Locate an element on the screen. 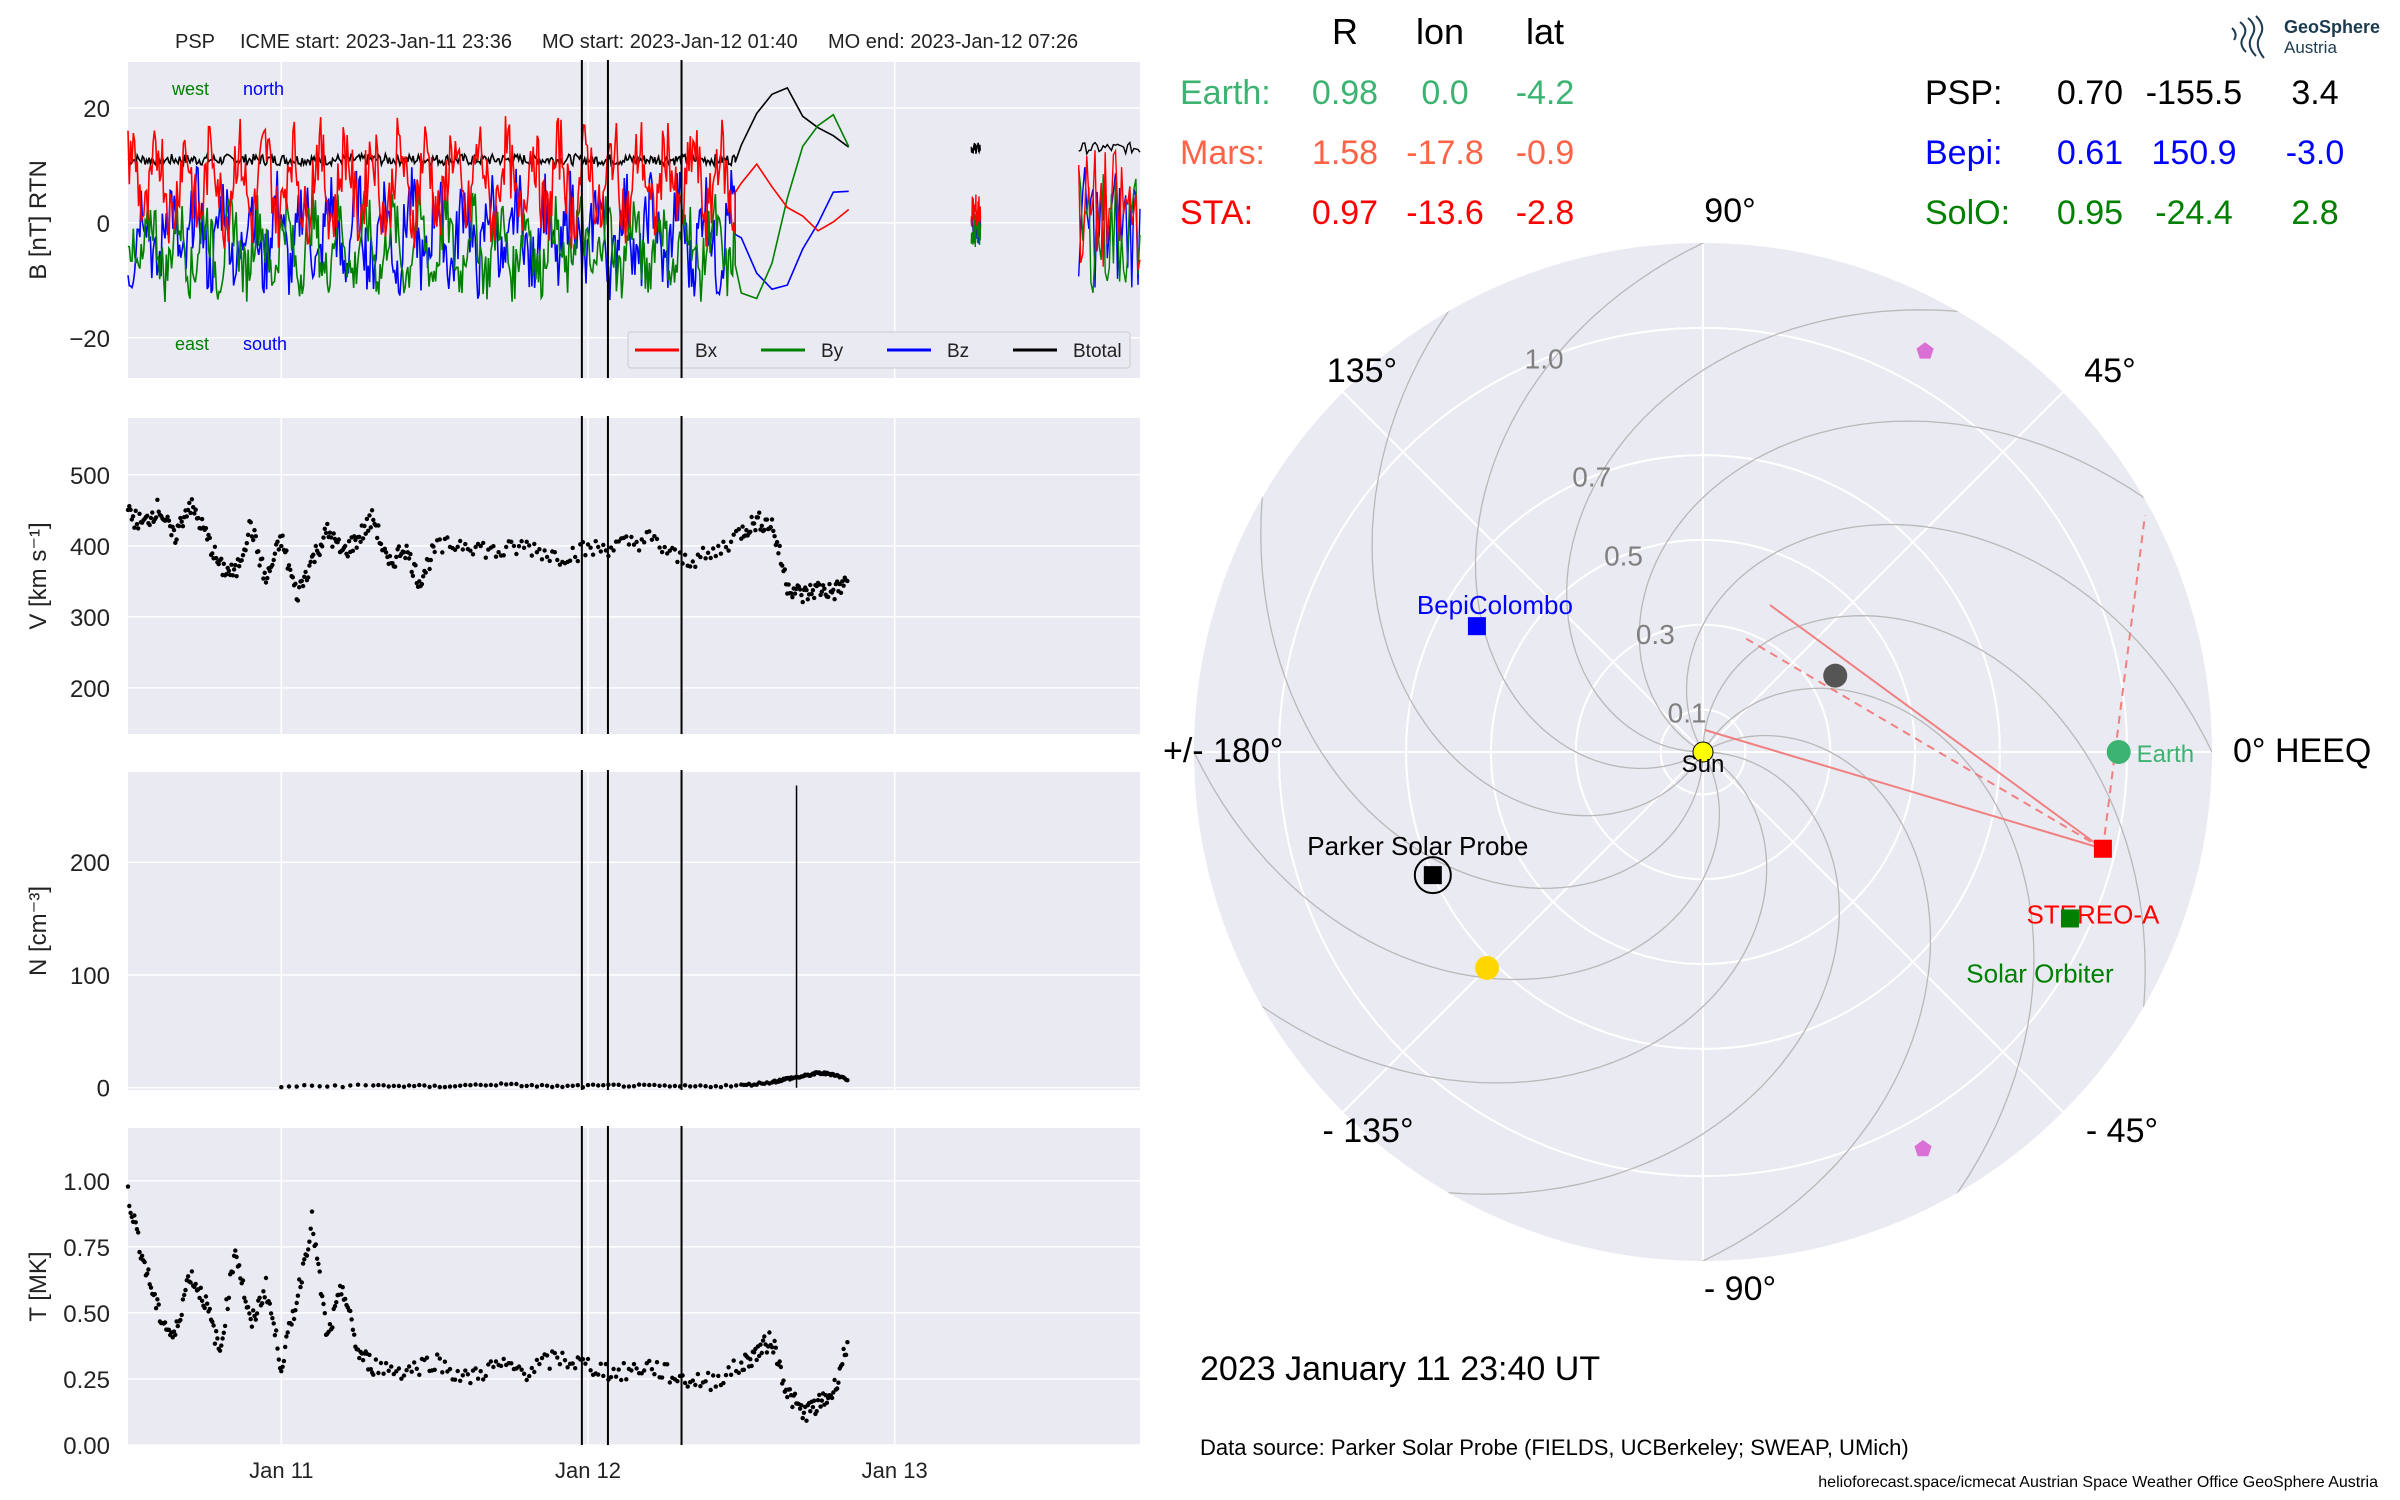 Image resolution: width=2400 pixels, height=1500 pixels. table-left-lon: -17.8 is located at coordinates (1445, 153).